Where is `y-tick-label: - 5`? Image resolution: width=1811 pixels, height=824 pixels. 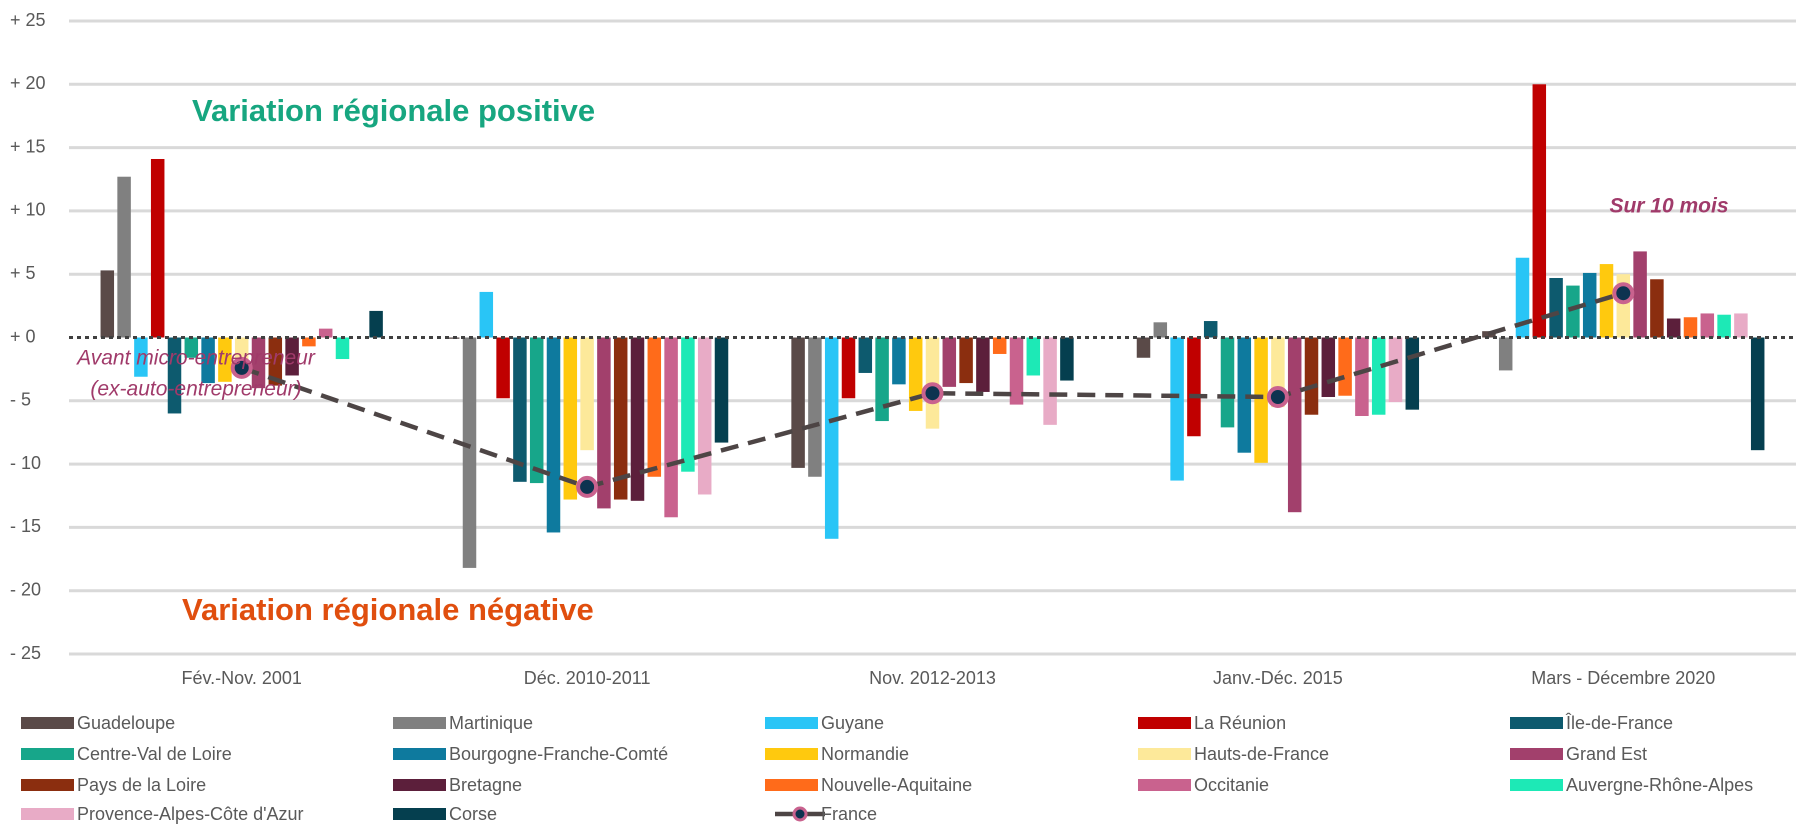
y-tick-label: - 5 is located at coordinates (20, 400).